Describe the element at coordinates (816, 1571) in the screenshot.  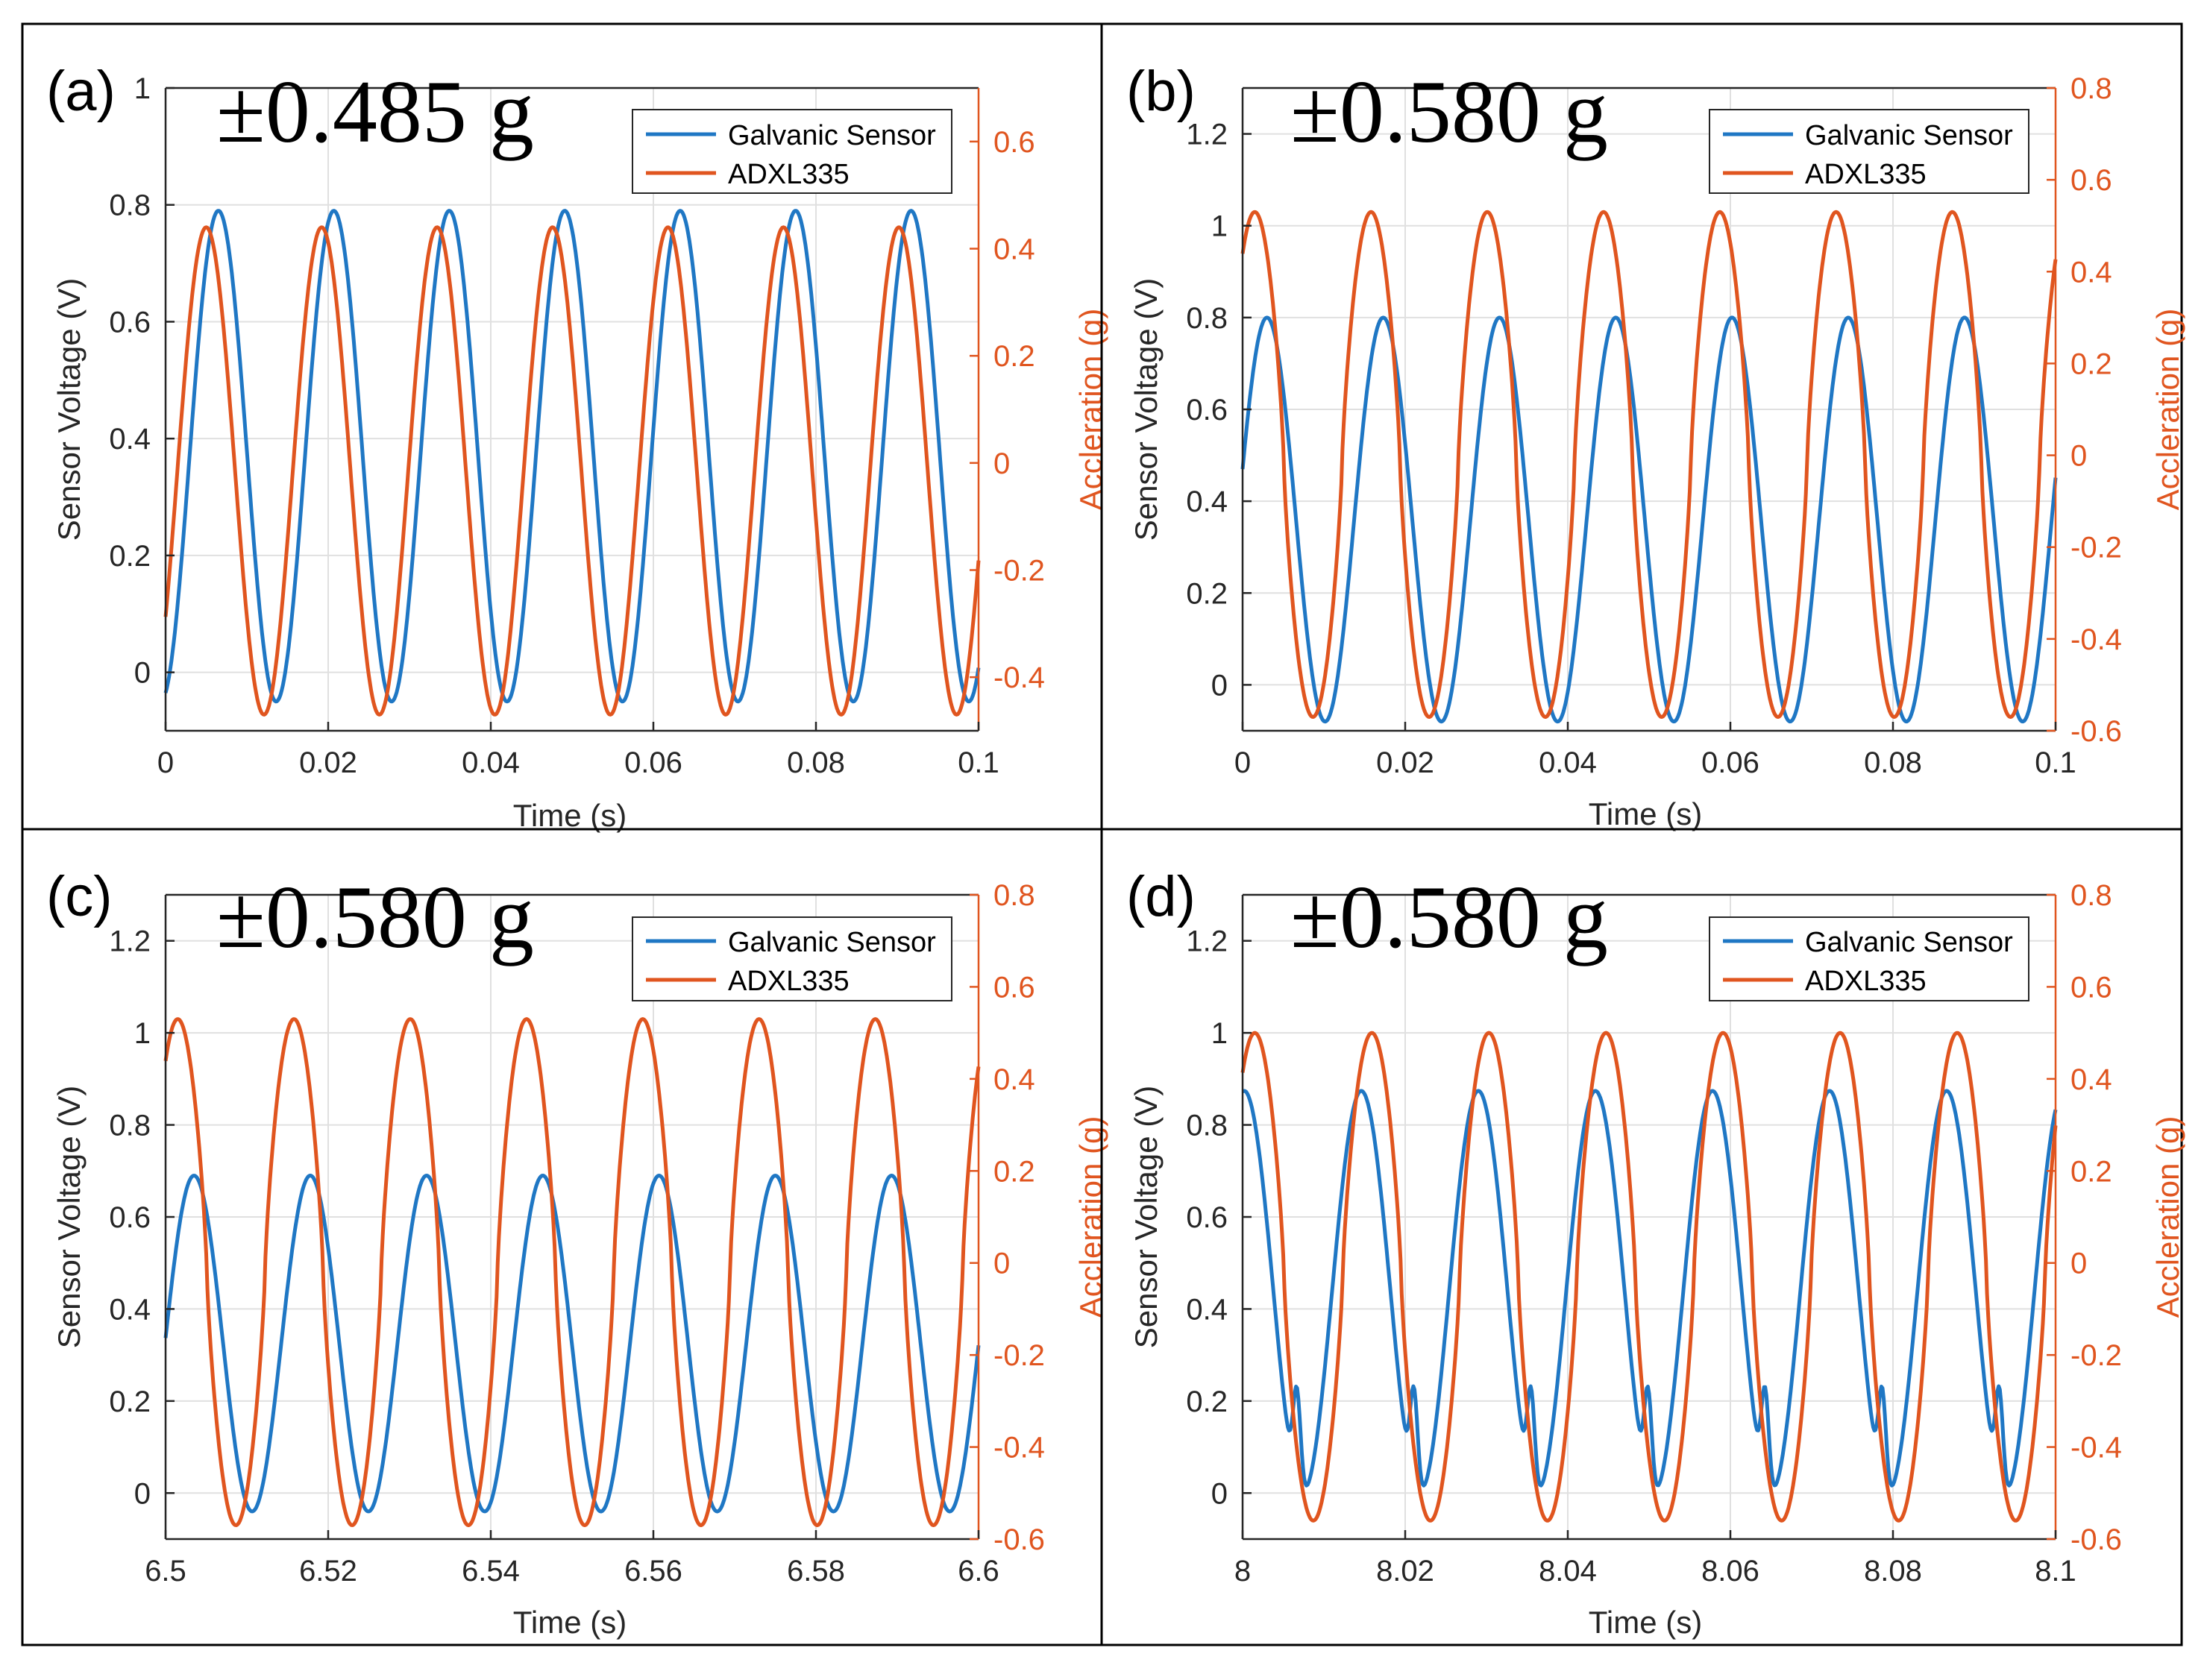
I see `x-tick-label: 6.58` at that location.